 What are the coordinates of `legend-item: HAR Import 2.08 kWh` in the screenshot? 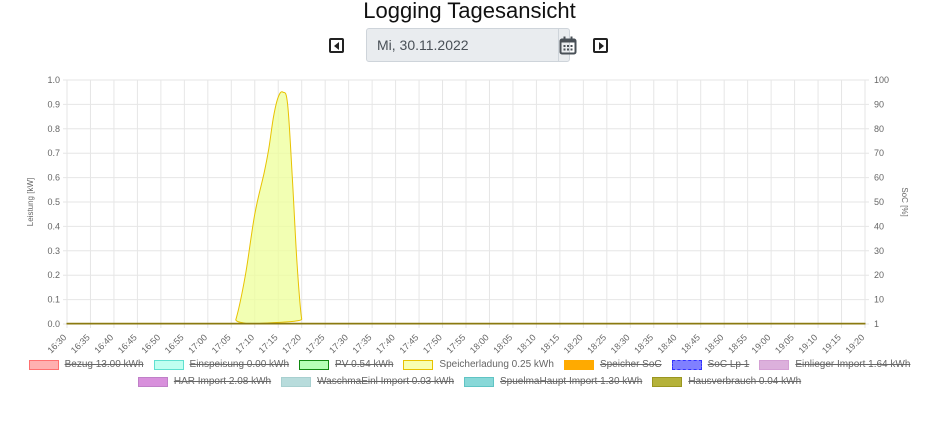 It's located at (204, 382).